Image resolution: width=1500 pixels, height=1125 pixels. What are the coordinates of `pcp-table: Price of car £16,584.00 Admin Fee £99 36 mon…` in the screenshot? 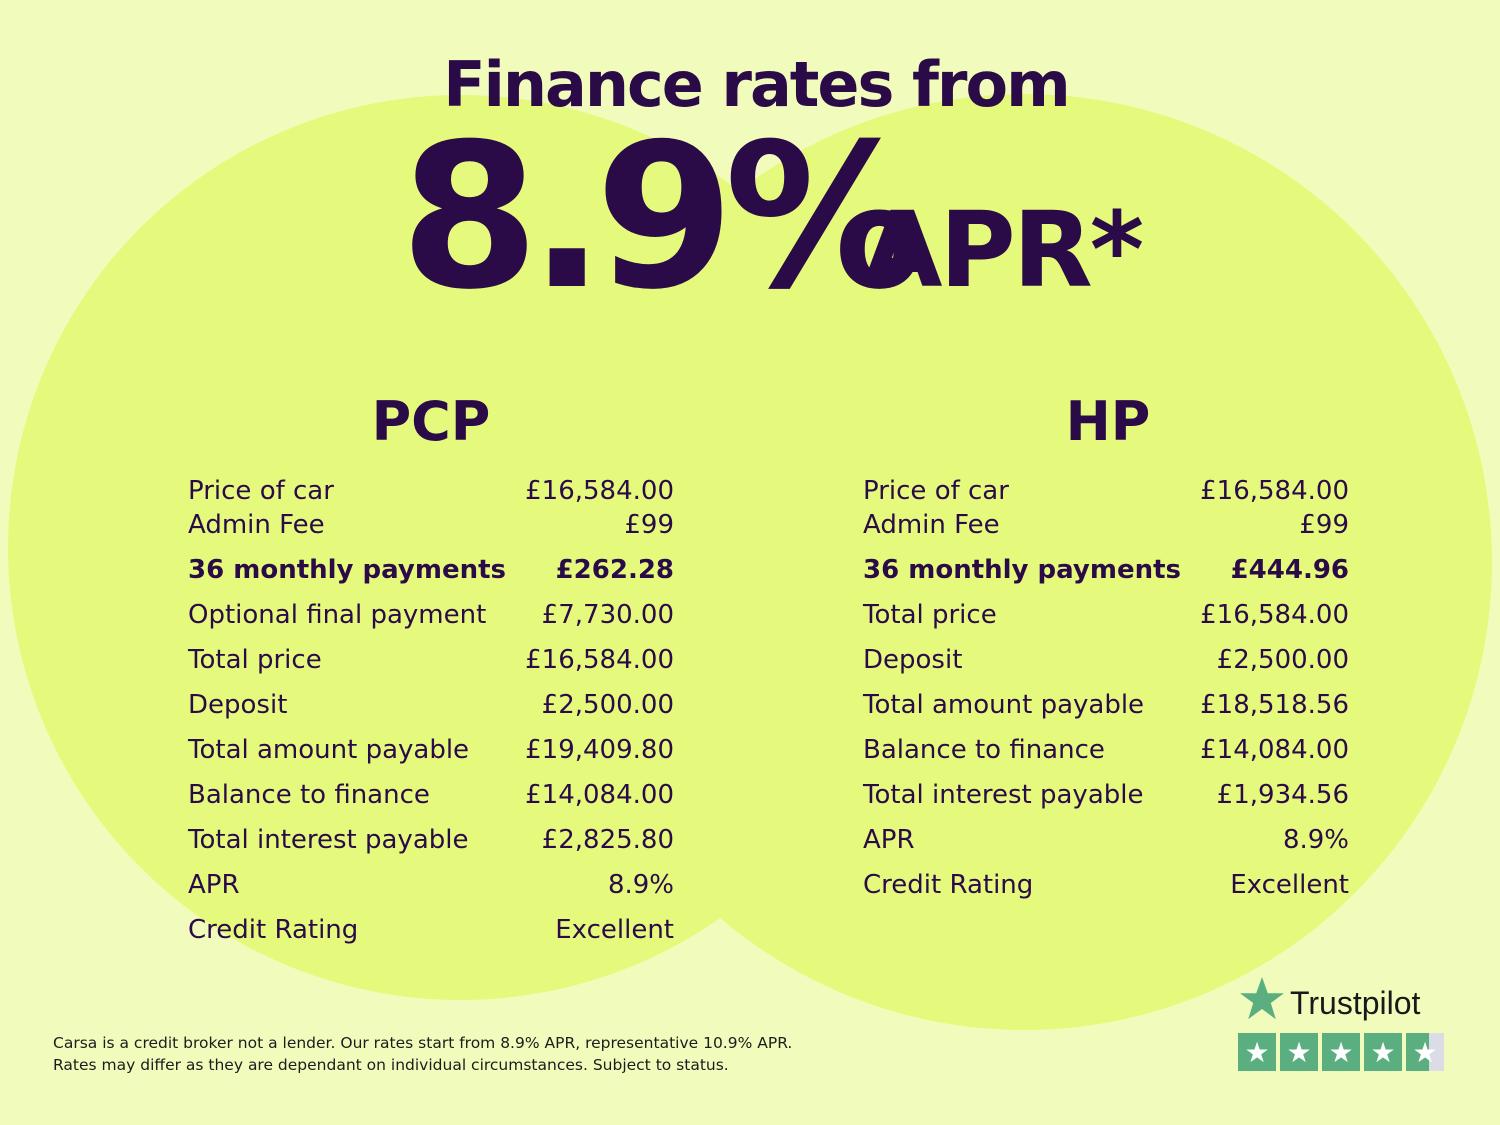 It's located at (431, 718).